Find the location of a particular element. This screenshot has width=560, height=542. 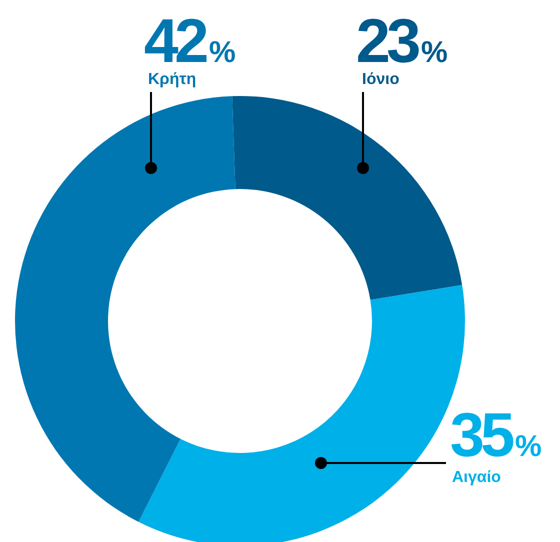

data-label: 35% is located at coordinates (496, 435).